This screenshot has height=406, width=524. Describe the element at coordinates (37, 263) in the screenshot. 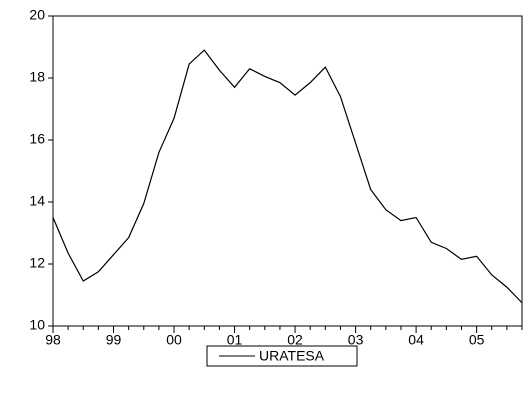

I see `y-tick-label: 12` at that location.